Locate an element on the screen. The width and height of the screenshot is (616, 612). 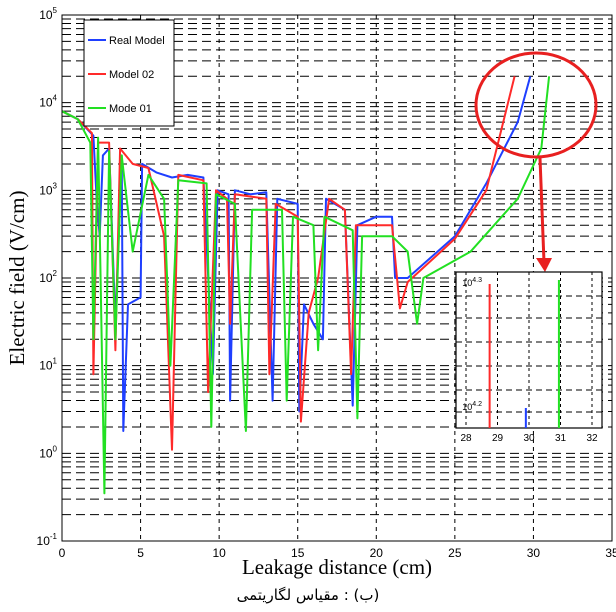
inset-y-tick-label: 104.3 is located at coordinates (472, 282).